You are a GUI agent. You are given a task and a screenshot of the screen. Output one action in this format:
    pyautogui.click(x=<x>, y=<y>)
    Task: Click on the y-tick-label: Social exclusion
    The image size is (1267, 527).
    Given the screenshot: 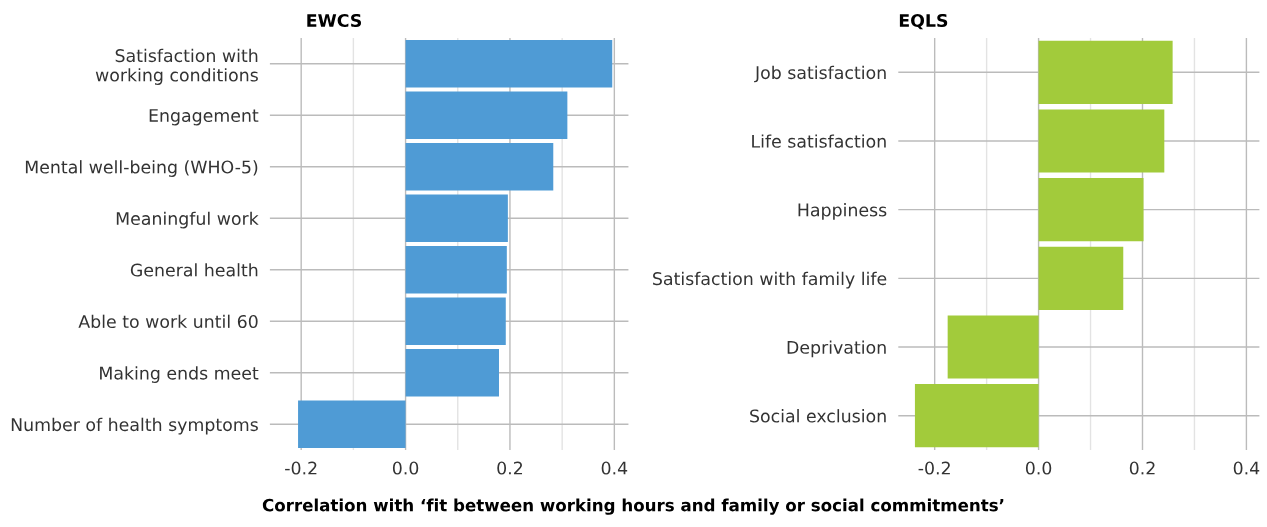 What is the action you would take?
    pyautogui.click(x=818, y=416)
    